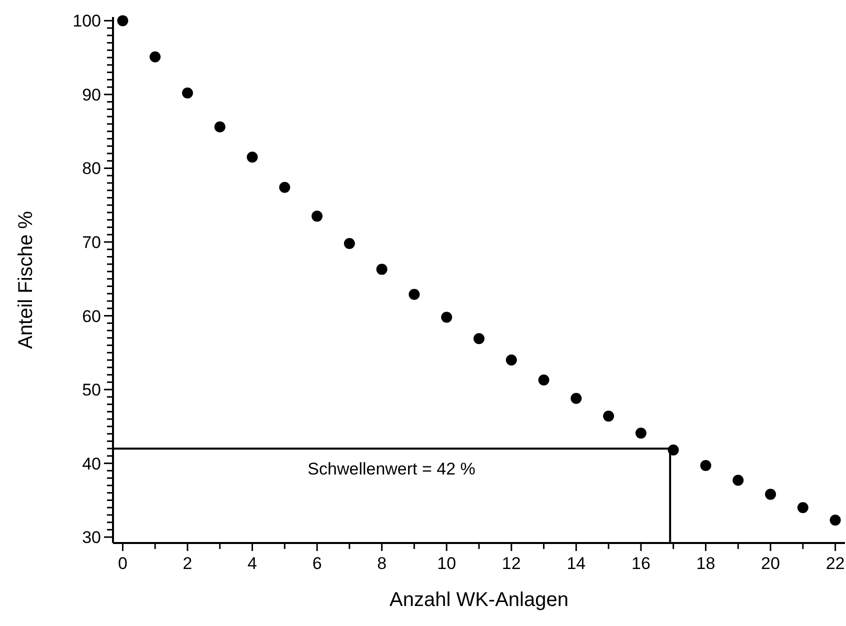 The height and width of the screenshot is (626, 846). What do you see at coordinates (392, 469) in the screenshot?
I see `ref-line-label: Schwellenwert = 42 %` at bounding box center [392, 469].